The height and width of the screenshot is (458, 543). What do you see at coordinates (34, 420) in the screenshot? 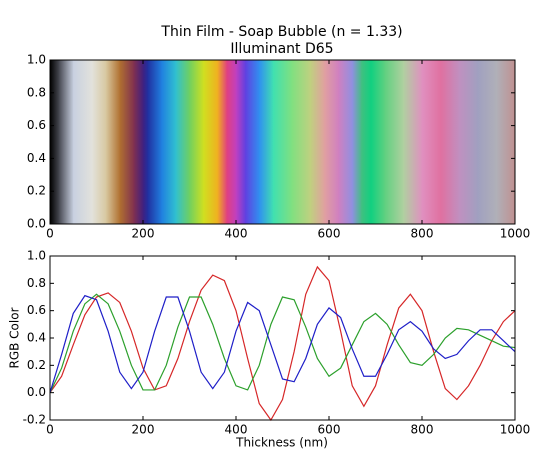
I see `y-tick-label: -0.2` at bounding box center [34, 420].